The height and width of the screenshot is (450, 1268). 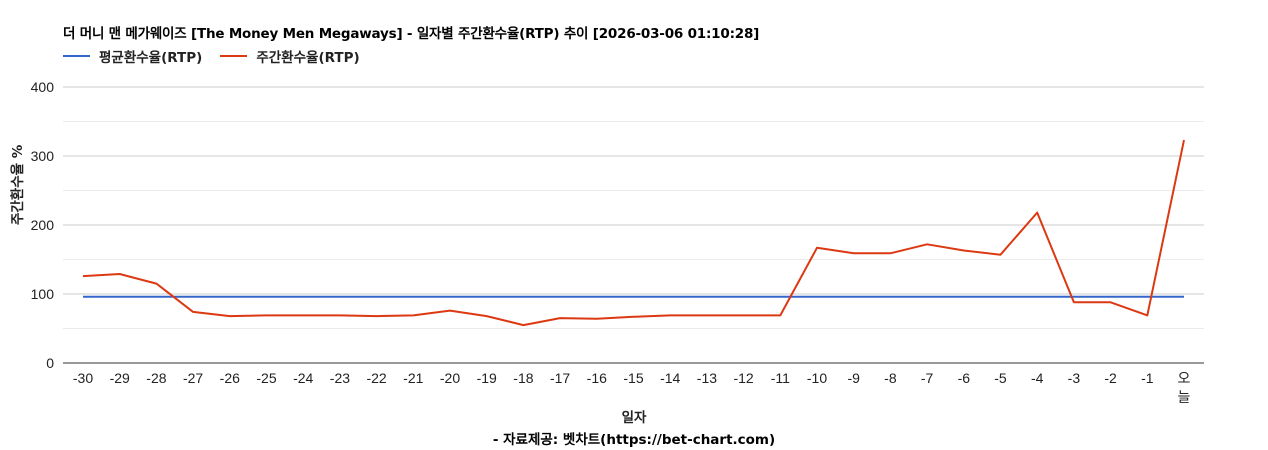 What do you see at coordinates (340, 378) in the screenshot?
I see `x-tick-label: -23` at bounding box center [340, 378].